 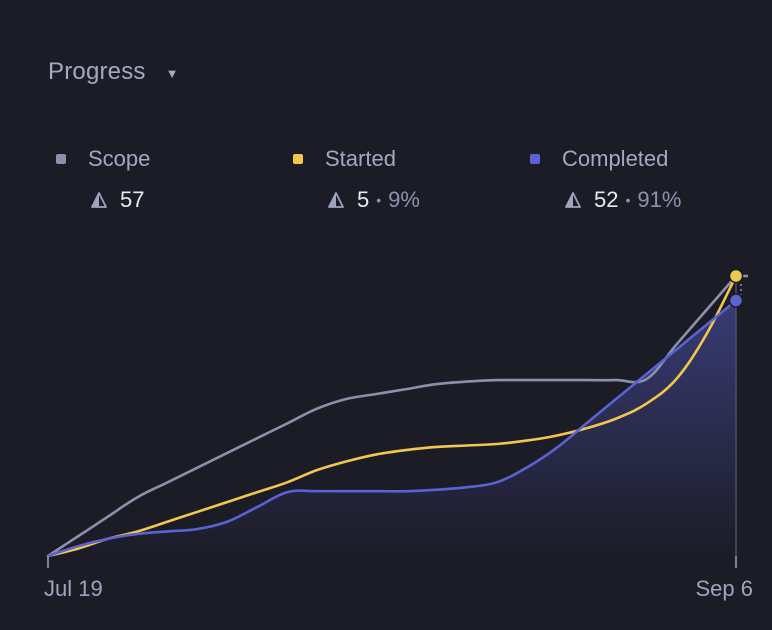 I want to click on scope-value: 57, so click(x=132, y=199).